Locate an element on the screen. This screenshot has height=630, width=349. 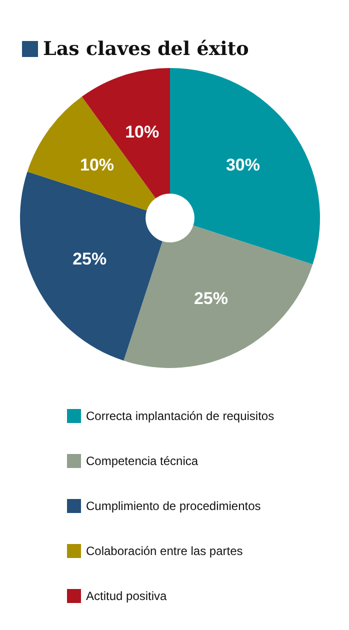
legend-label: Competencia técnica is located at coordinates (142, 461).